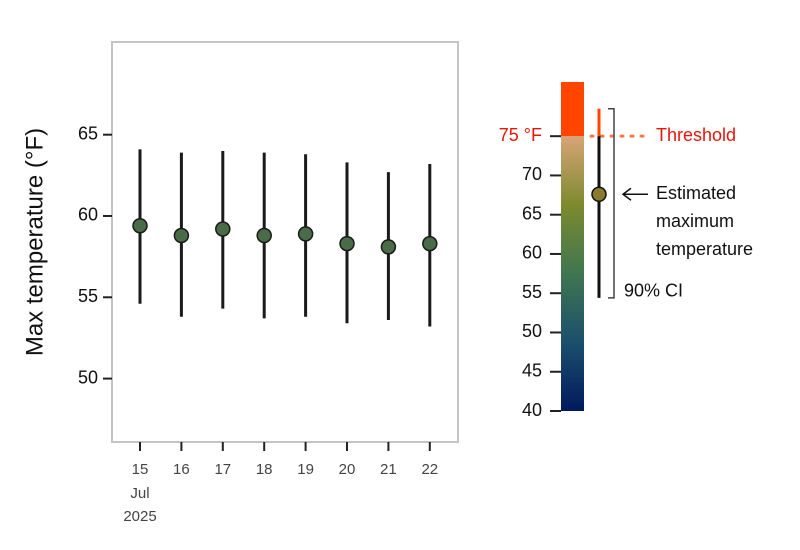  What do you see at coordinates (305, 469) in the screenshot?
I see `x-tick-label: 19` at bounding box center [305, 469].